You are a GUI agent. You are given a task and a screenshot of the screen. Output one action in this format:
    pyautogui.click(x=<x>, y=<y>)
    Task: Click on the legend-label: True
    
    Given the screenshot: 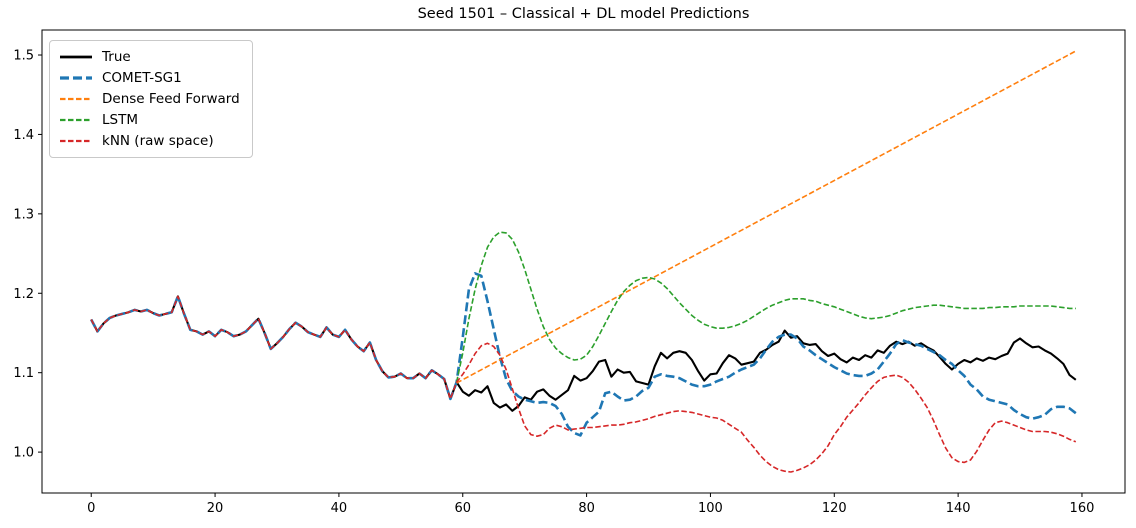 What is the action you would take?
    pyautogui.click(x=116, y=57)
    